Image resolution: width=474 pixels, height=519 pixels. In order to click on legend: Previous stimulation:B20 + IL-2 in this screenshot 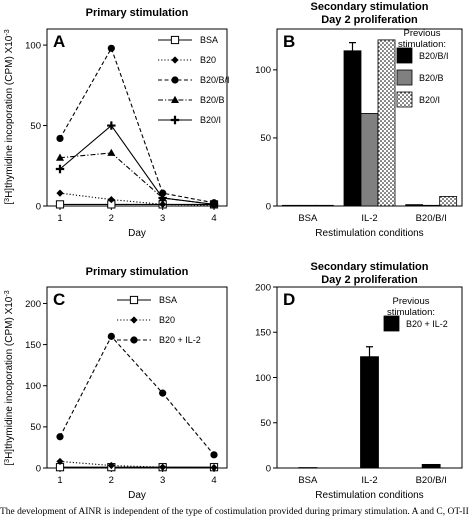, I will do `click(415, 314)`.